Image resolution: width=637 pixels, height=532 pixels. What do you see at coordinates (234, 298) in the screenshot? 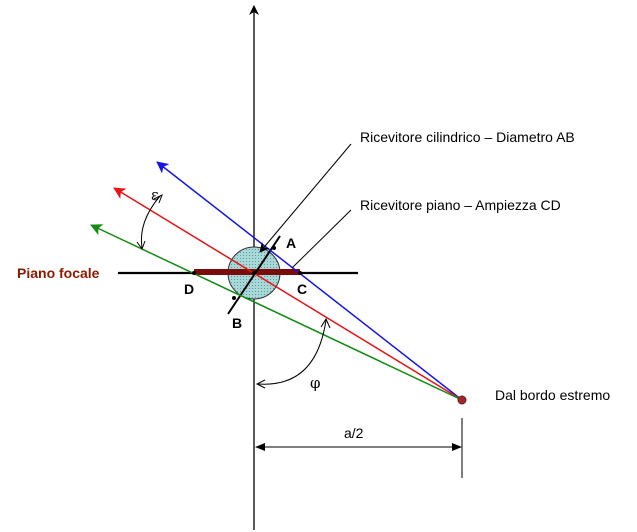
I see `point-b-marker` at bounding box center [234, 298].